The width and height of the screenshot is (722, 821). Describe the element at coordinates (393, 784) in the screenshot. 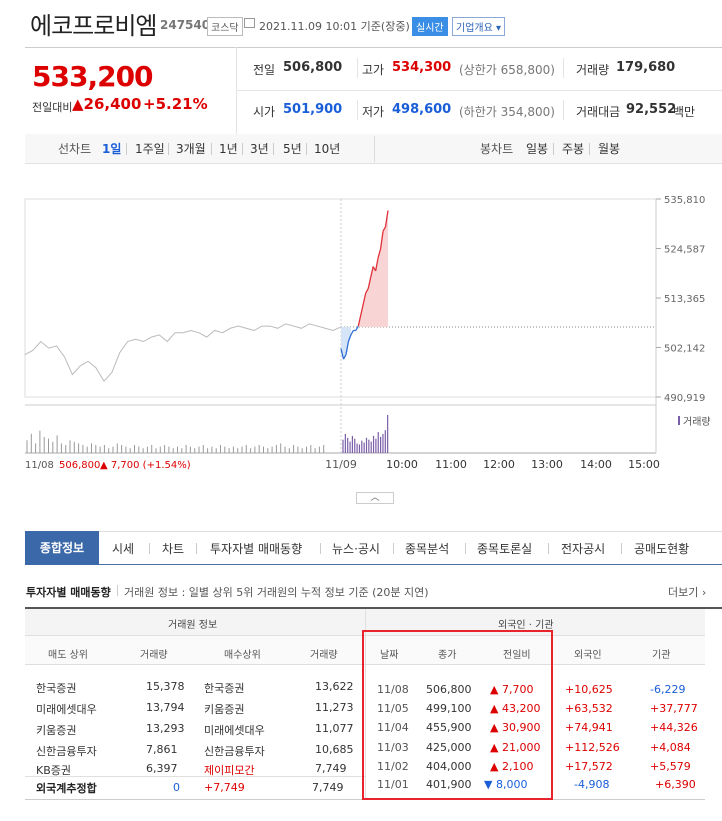

I see `total-date: 11/01` at that location.